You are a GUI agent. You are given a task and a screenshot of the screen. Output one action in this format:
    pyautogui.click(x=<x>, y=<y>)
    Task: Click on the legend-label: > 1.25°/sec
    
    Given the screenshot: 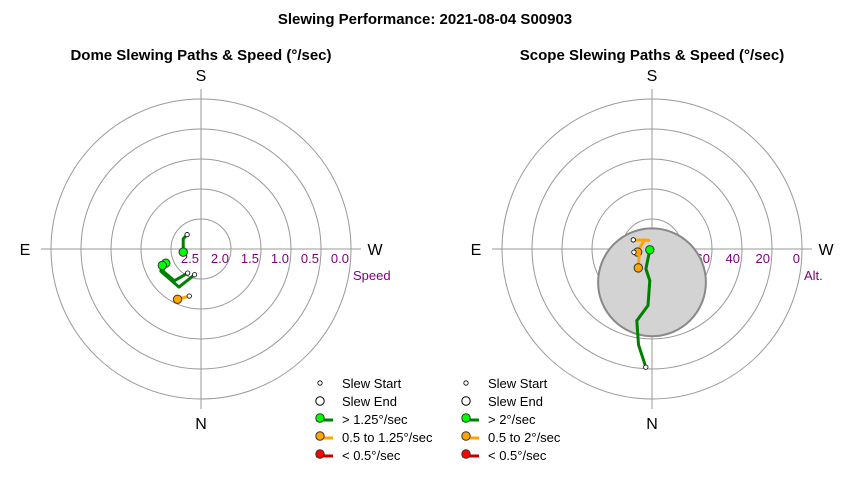 What is the action you would take?
    pyautogui.click(x=375, y=419)
    